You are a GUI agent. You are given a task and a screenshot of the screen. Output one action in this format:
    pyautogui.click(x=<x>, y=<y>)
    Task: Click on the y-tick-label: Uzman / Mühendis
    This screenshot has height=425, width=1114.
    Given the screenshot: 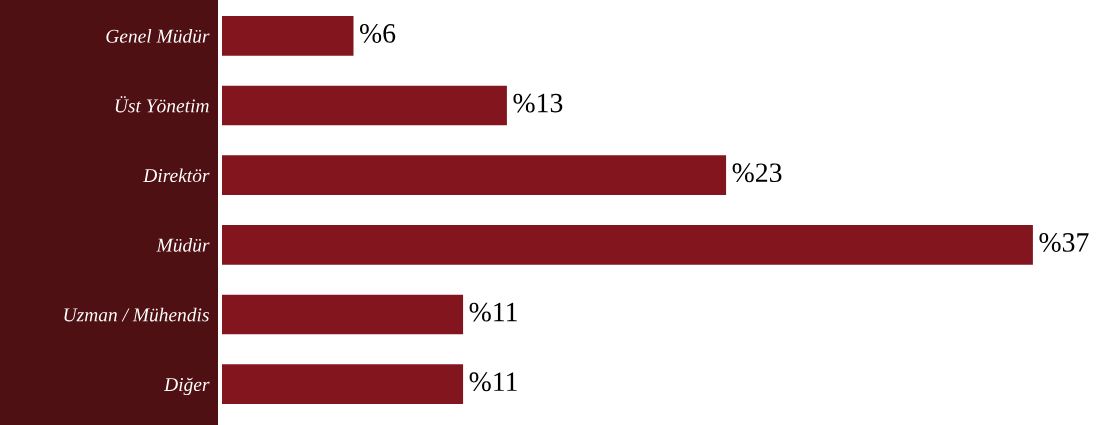 What is the action you would take?
    pyautogui.click(x=136, y=314)
    